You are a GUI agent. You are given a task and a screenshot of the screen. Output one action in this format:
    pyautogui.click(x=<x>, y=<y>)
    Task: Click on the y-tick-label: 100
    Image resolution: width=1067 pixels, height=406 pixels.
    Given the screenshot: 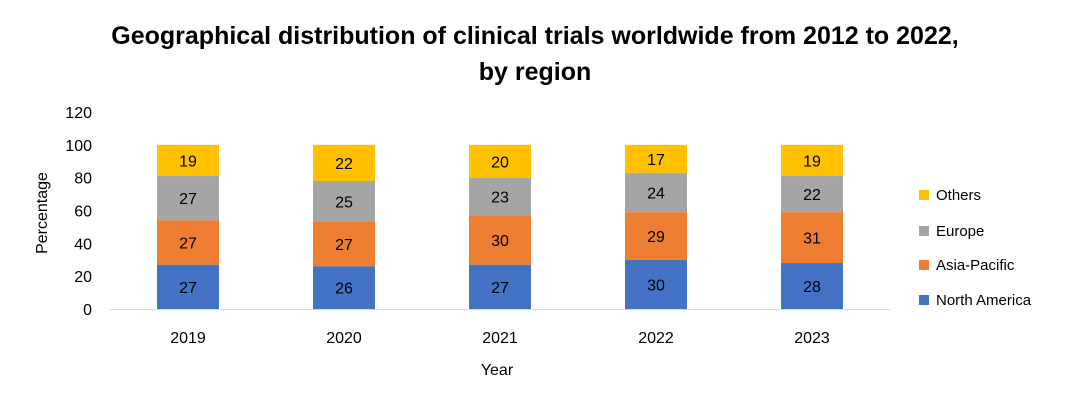 What is the action you would take?
    pyautogui.click(x=78, y=146)
    